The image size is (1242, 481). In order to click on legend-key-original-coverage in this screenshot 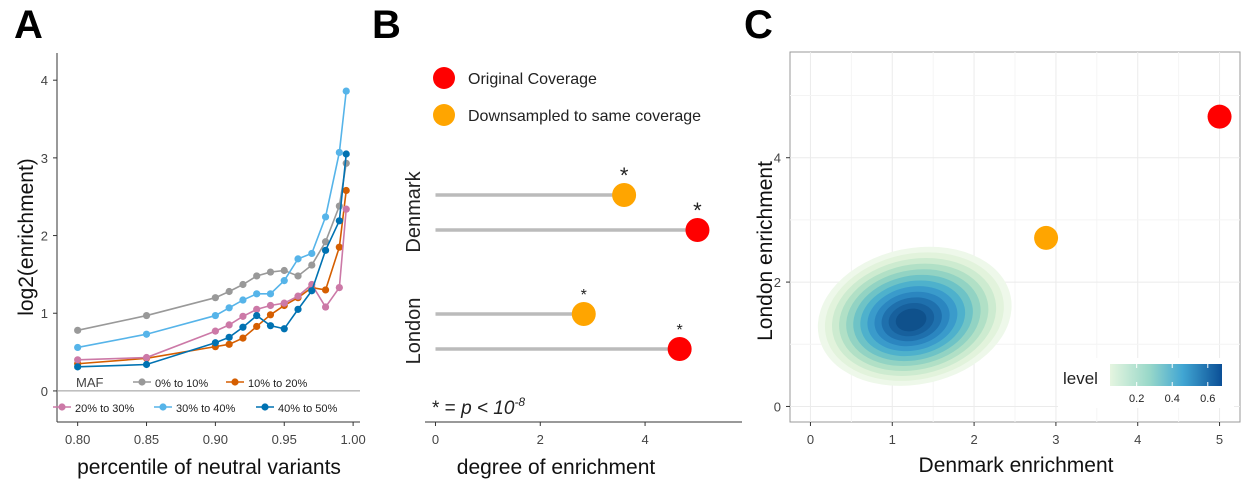, I will do `click(444, 78)`.